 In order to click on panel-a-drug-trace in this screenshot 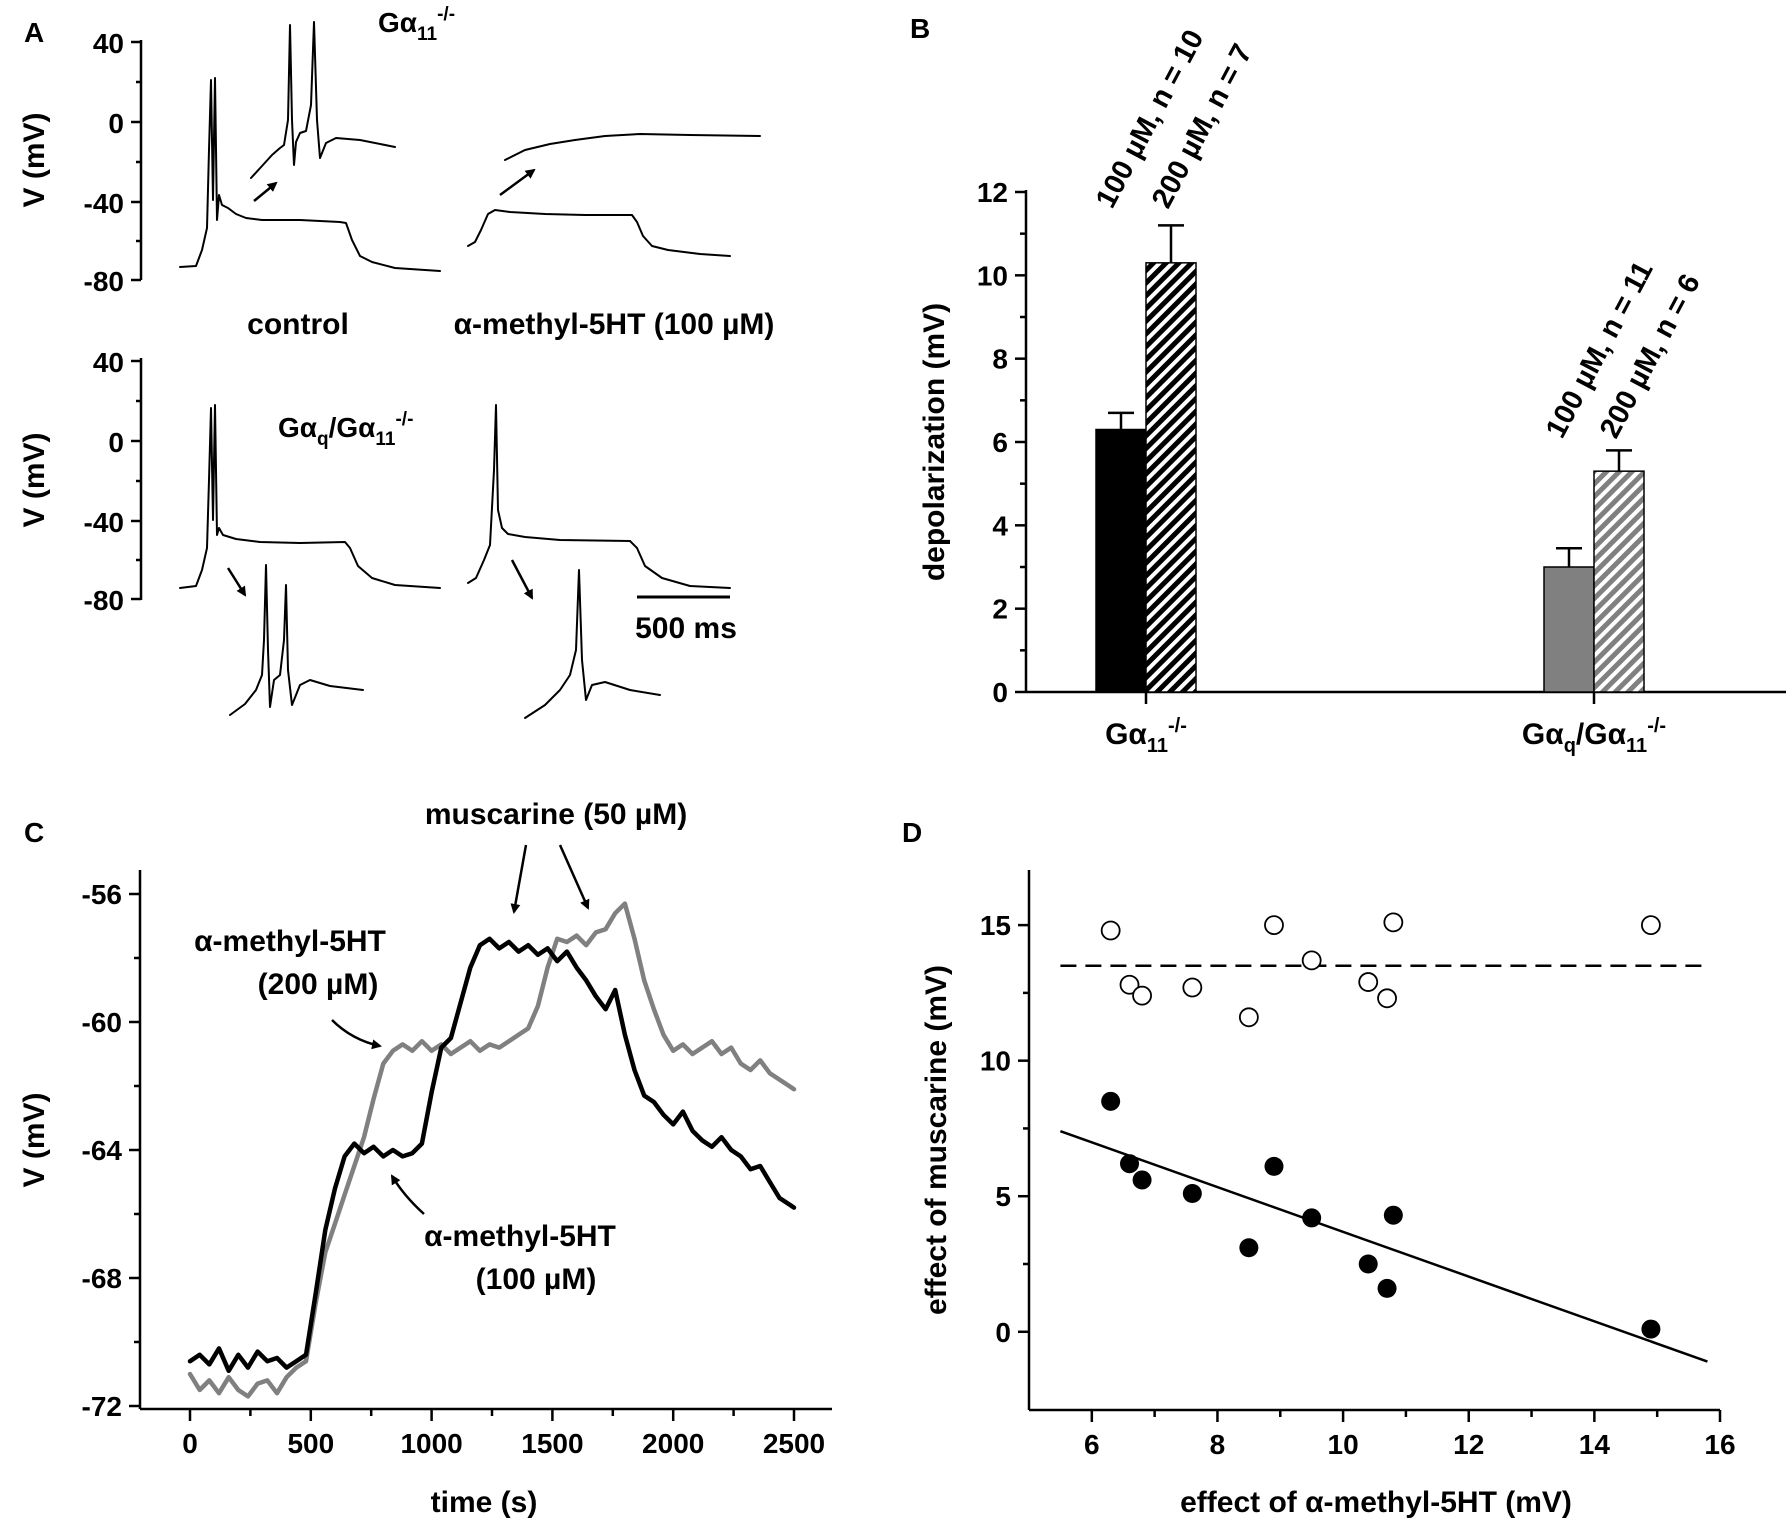, I will do `click(599, 233)`.